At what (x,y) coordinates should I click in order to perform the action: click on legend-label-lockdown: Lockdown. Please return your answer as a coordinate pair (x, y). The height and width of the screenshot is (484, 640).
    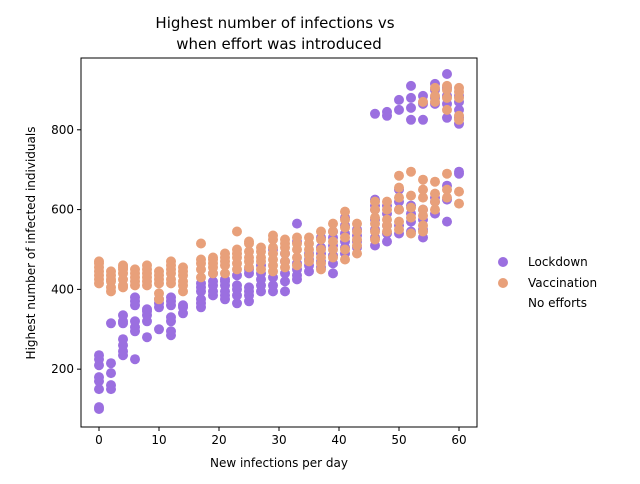
    Looking at the image, I should click on (558, 262).